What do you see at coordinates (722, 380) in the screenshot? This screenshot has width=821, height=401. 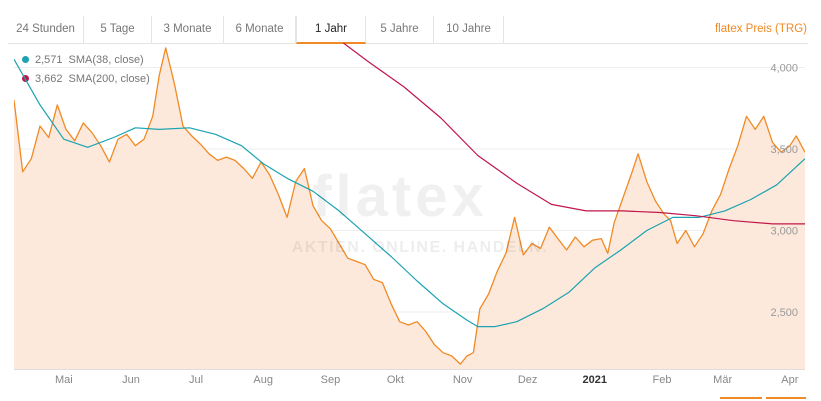 I see `x-tick-label: Mär` at bounding box center [722, 380].